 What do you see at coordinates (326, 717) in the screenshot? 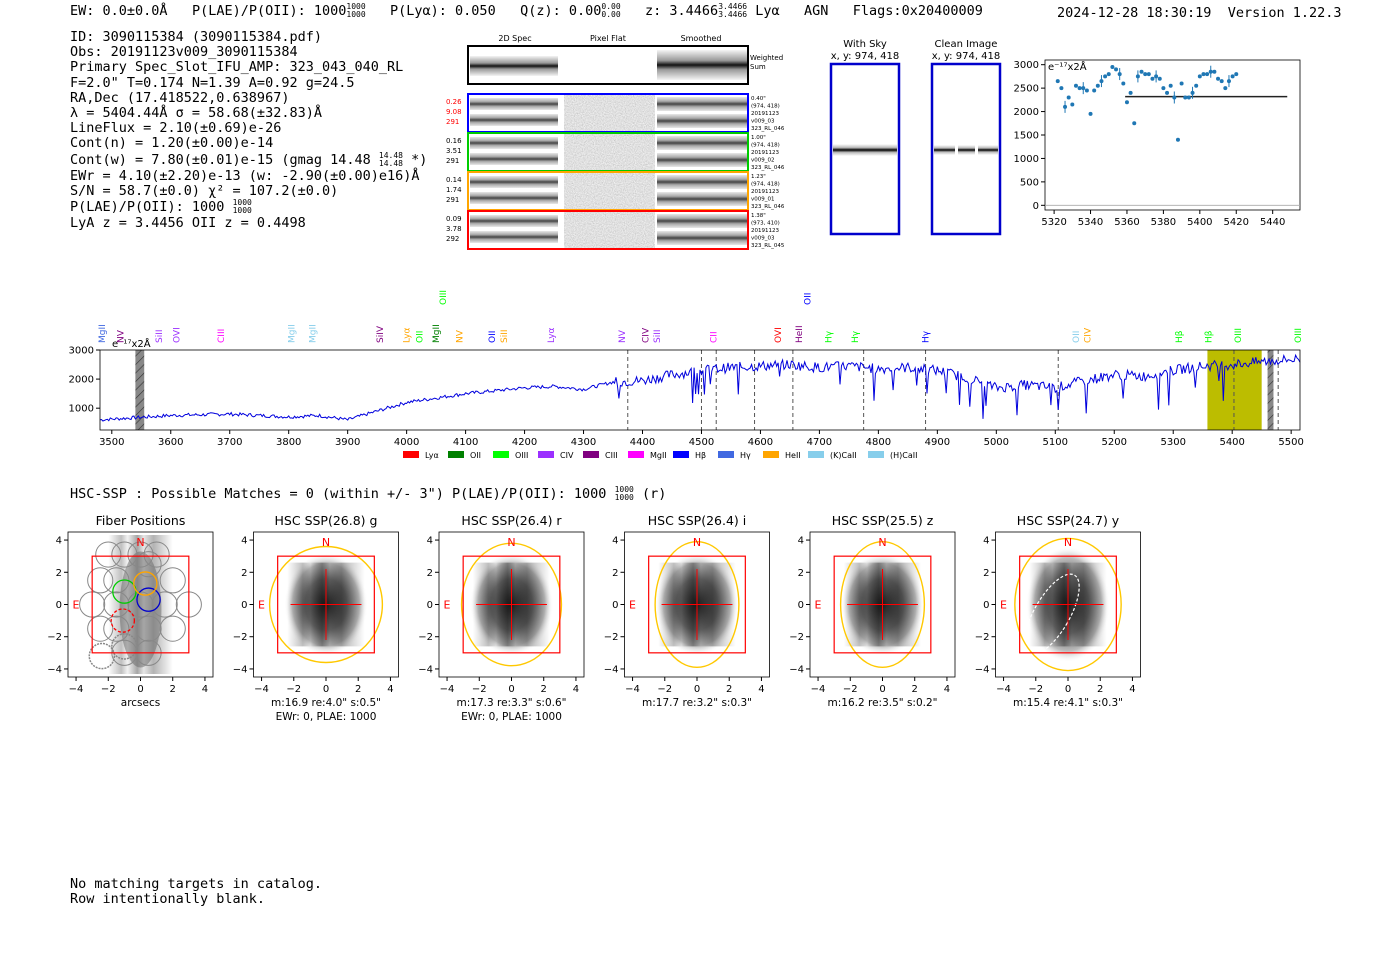
I see `hsc-caption: EWr: 0, PLAE: 1000` at bounding box center [326, 717].